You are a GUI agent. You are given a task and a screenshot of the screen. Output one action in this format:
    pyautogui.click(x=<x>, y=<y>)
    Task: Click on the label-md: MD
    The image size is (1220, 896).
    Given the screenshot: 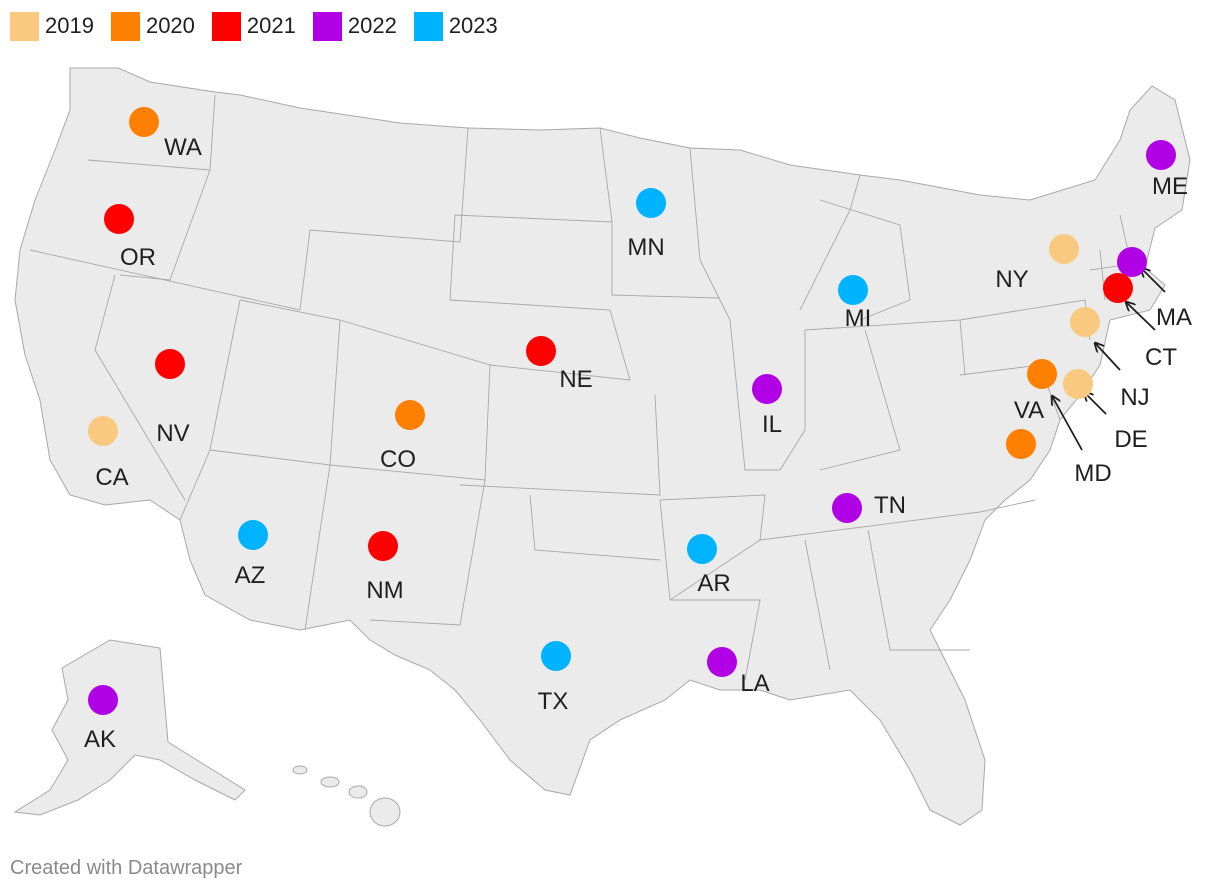 What is the action you would take?
    pyautogui.click(x=1092, y=473)
    